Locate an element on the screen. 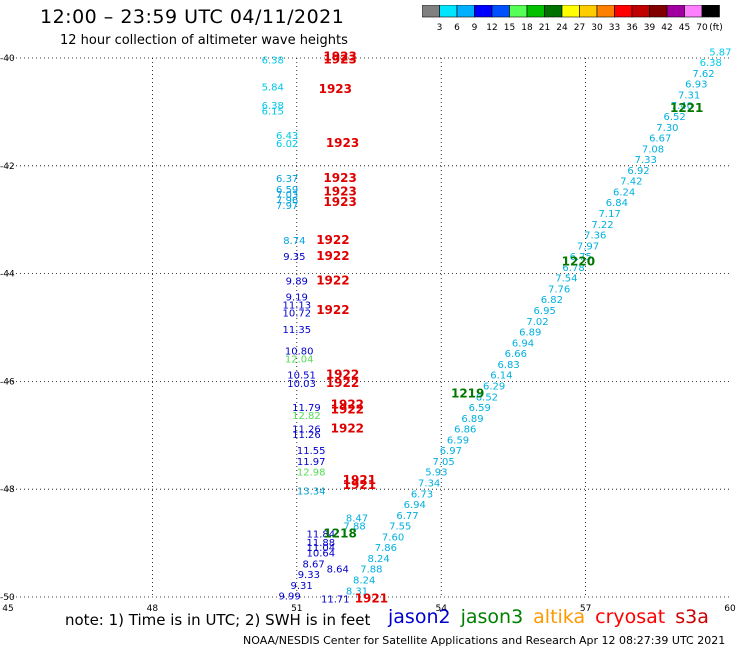 The height and width of the screenshot is (650, 740). wave-height-label: 6.95 is located at coordinates (545, 311).